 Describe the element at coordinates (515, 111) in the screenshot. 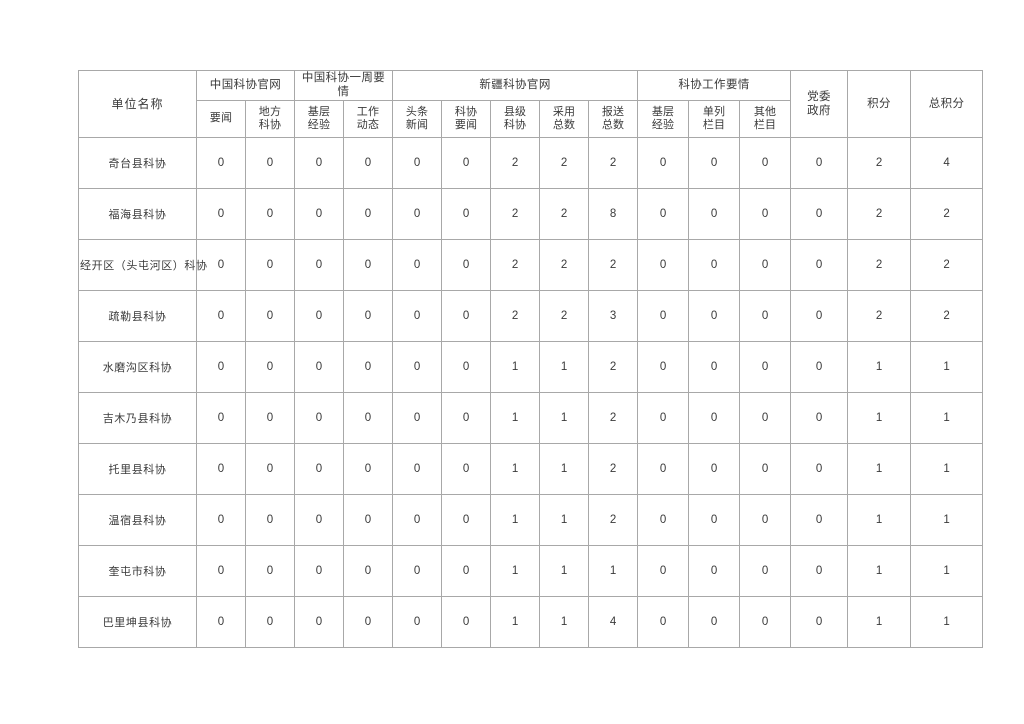

I see `header-sub-6-line1: 县级` at that location.